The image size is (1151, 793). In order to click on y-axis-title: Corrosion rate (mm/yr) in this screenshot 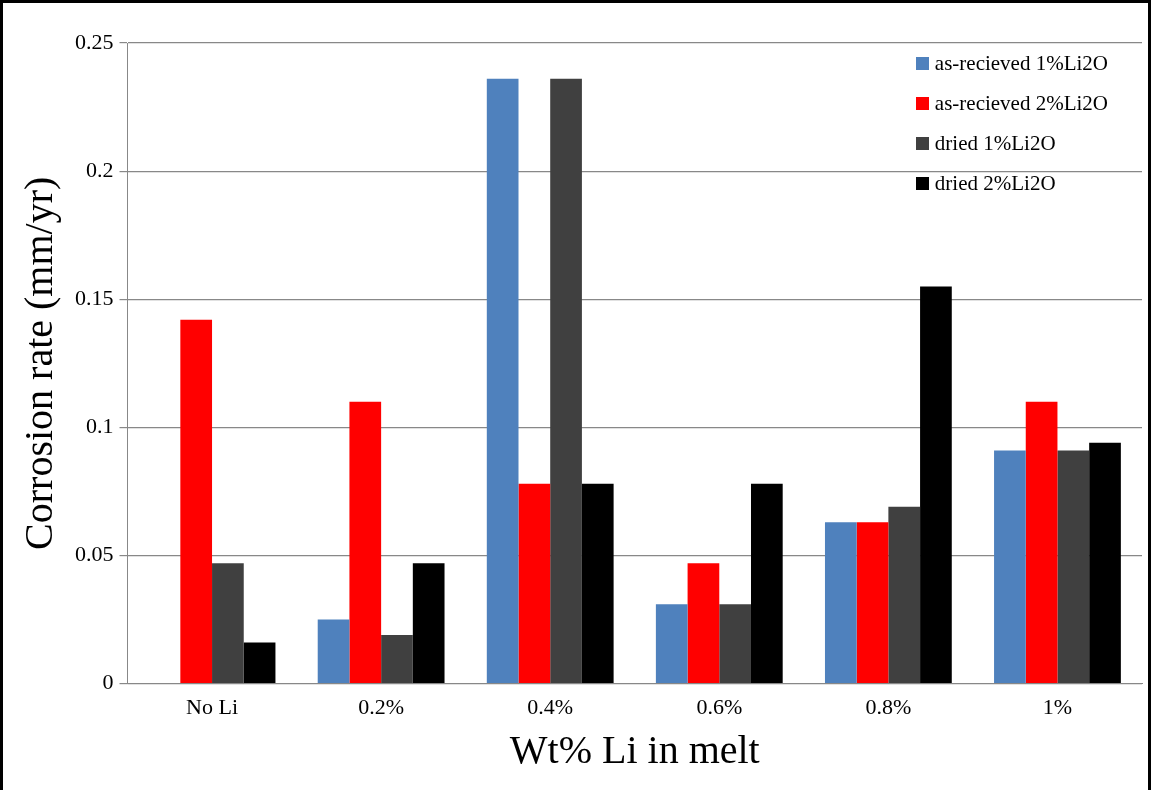, I will do `click(38, 363)`.